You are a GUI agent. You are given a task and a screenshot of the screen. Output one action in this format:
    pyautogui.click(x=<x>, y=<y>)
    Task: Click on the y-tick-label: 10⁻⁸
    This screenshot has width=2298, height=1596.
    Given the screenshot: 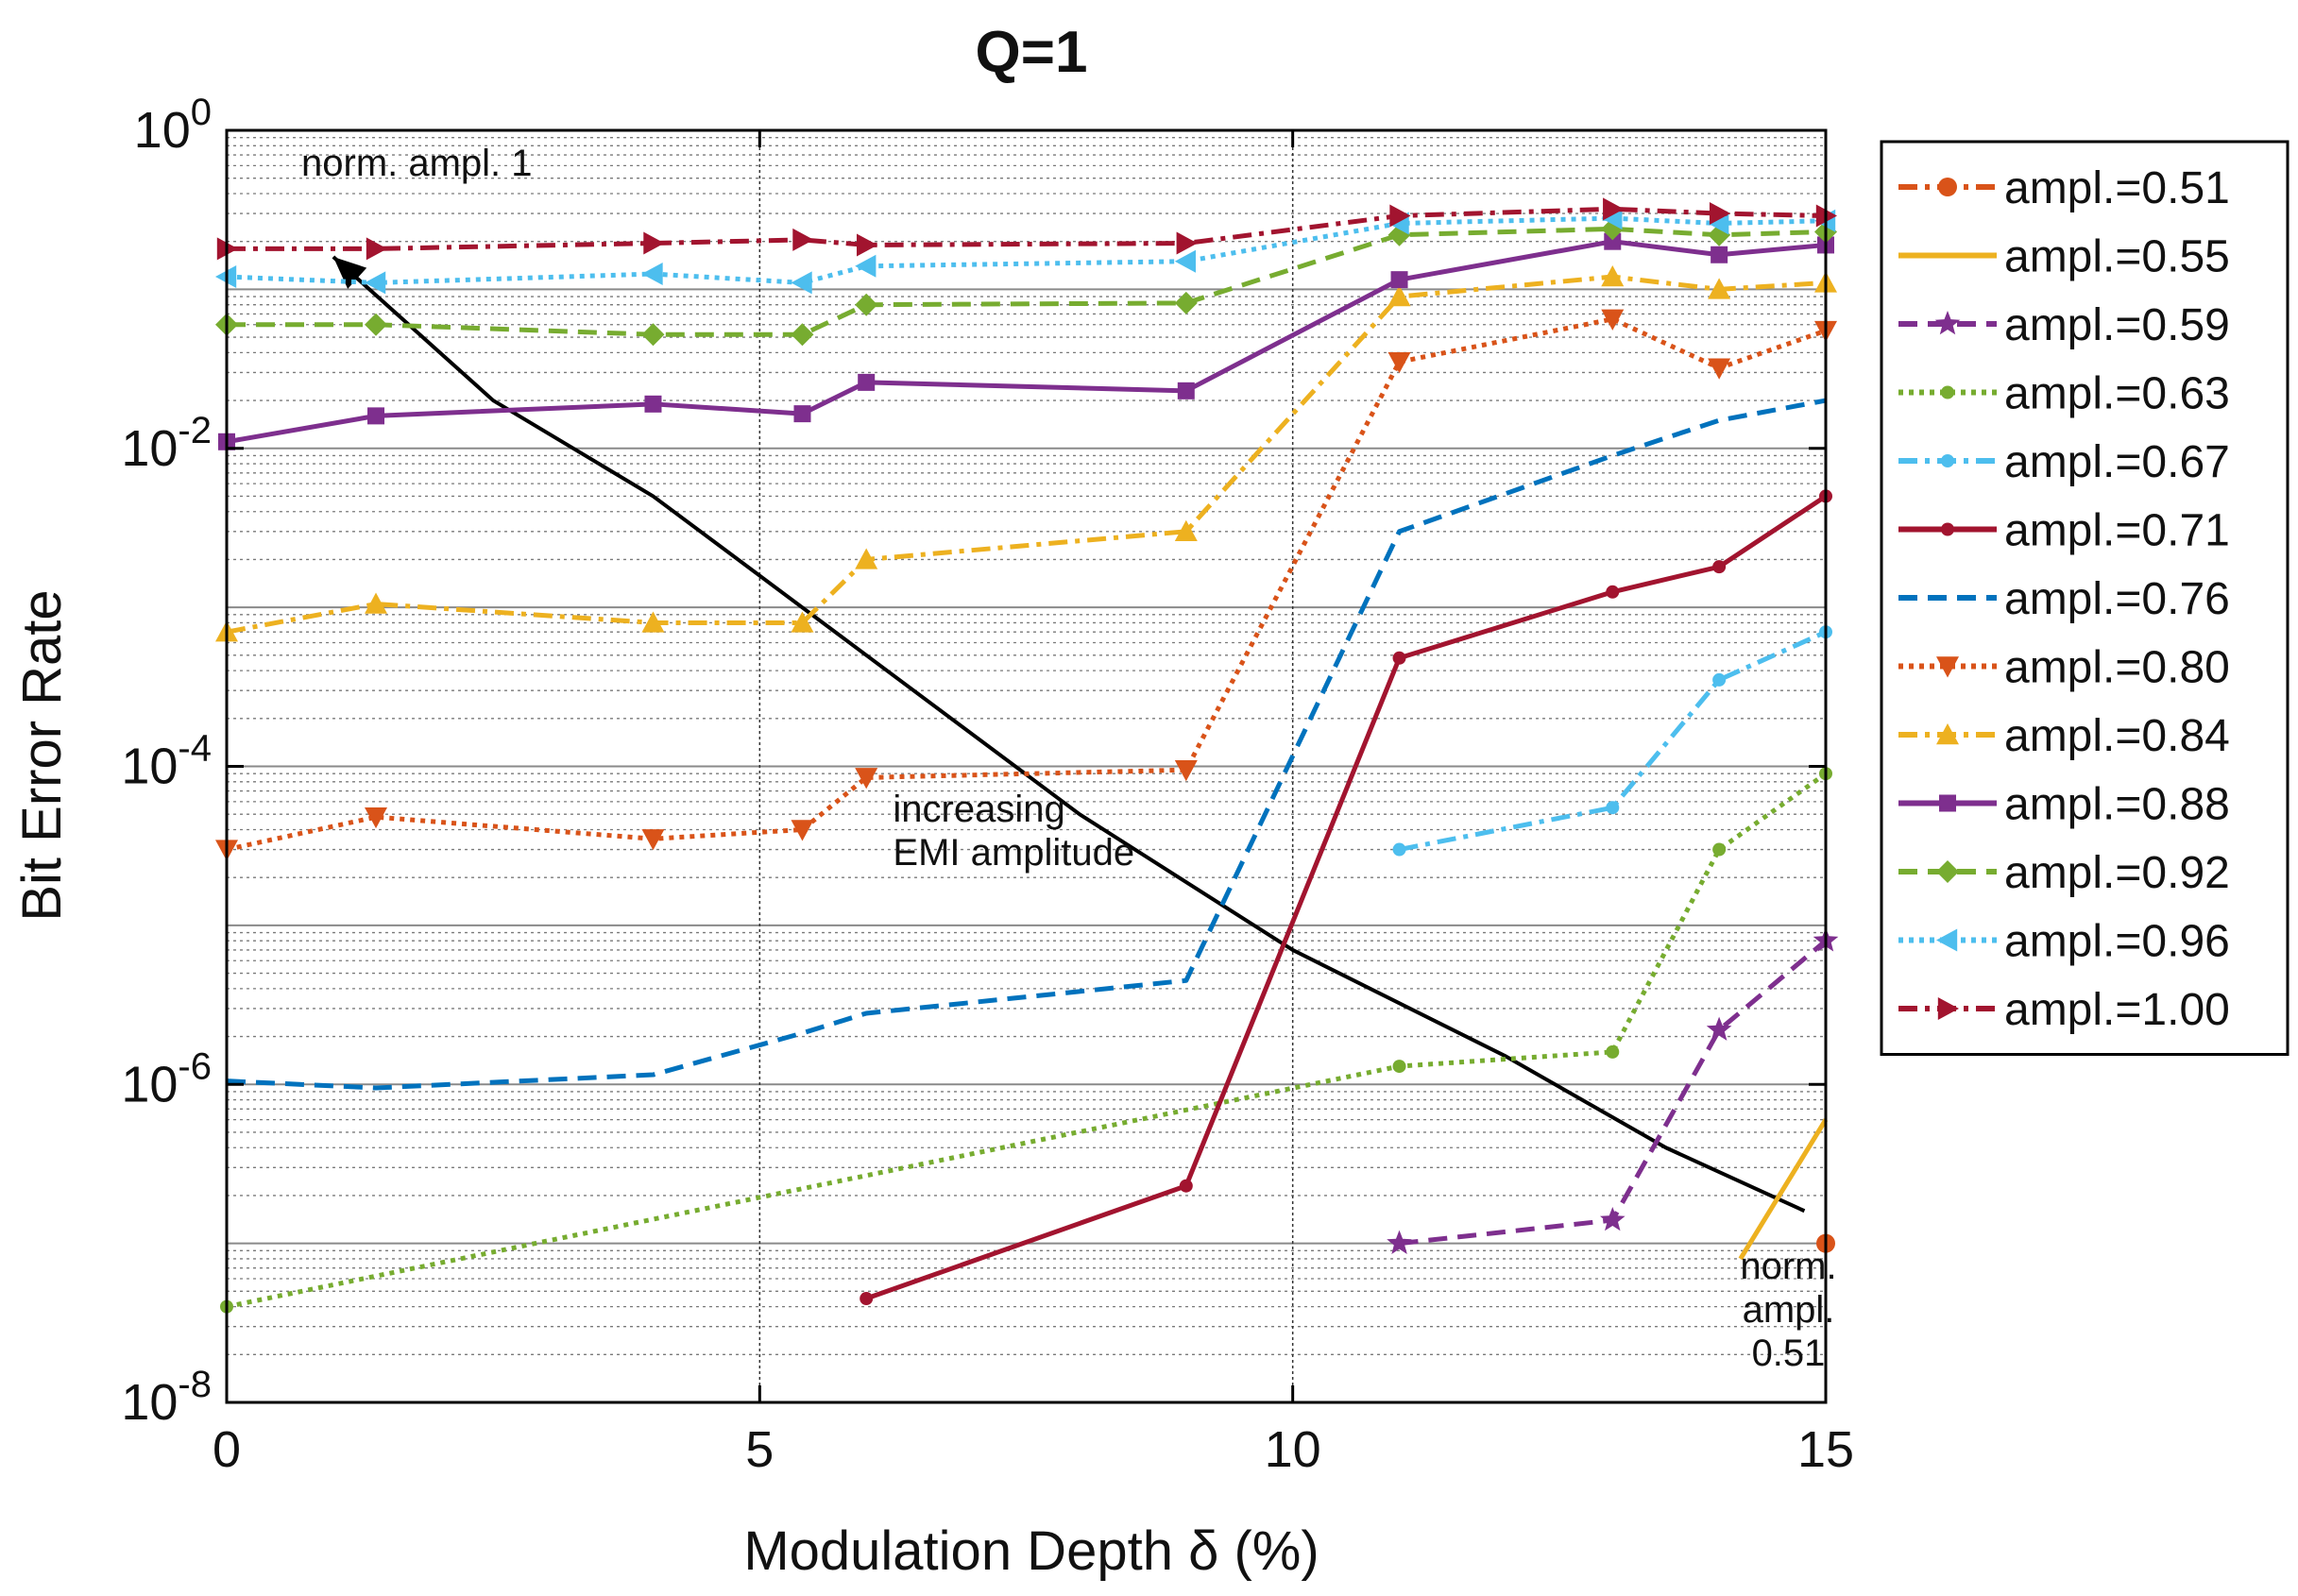 What is the action you would take?
    pyautogui.click(x=166, y=1397)
    